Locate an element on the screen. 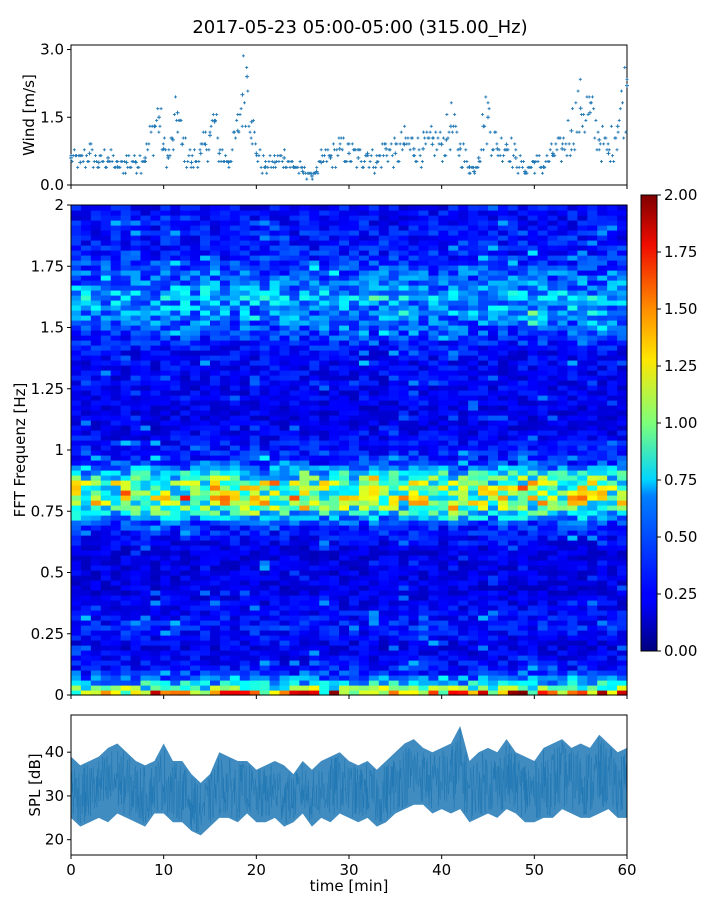  wind-data-point is located at coordinates (210, 135).